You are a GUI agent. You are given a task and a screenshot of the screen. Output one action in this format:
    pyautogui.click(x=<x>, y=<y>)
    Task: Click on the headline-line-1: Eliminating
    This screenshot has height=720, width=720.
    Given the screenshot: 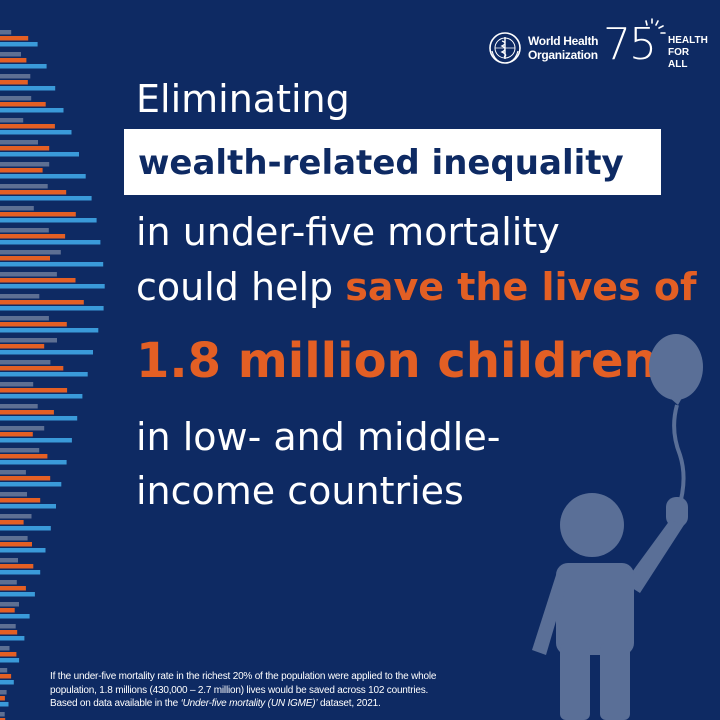 What is the action you would take?
    pyautogui.click(x=243, y=99)
    